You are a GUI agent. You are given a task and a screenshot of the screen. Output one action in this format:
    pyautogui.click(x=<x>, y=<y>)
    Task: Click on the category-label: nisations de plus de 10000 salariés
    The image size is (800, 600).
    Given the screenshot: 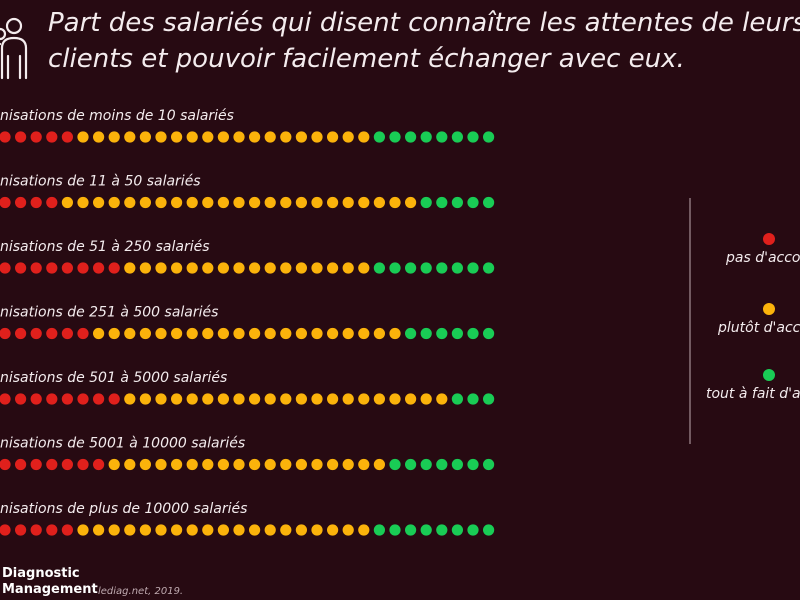 What is the action you would take?
    pyautogui.click(x=123, y=509)
    